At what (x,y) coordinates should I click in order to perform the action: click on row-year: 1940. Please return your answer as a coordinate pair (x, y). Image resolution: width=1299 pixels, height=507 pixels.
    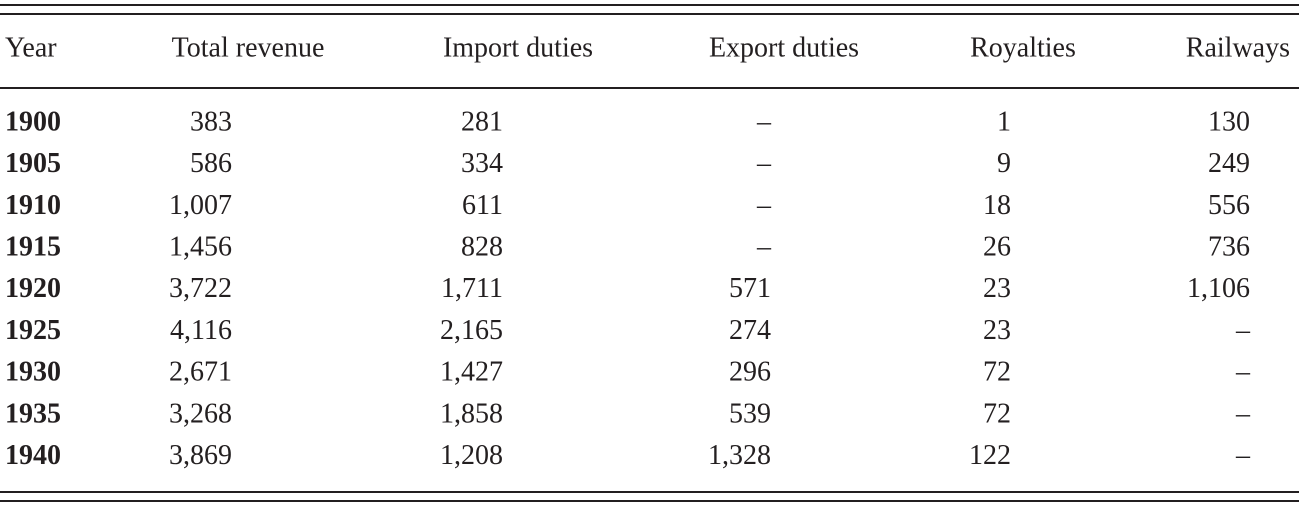
    Looking at the image, I should click on (33, 455).